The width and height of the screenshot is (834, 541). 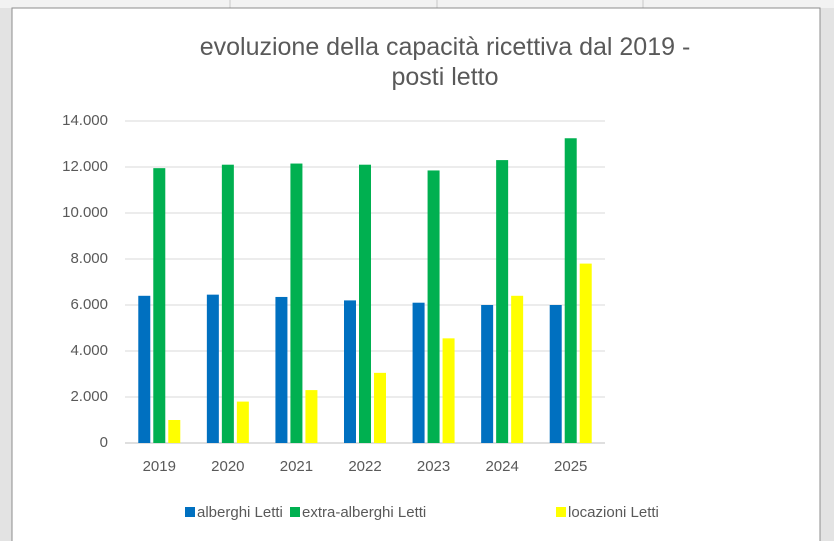 What do you see at coordinates (89, 350) in the screenshot?
I see `y-tick-label: 4.000` at bounding box center [89, 350].